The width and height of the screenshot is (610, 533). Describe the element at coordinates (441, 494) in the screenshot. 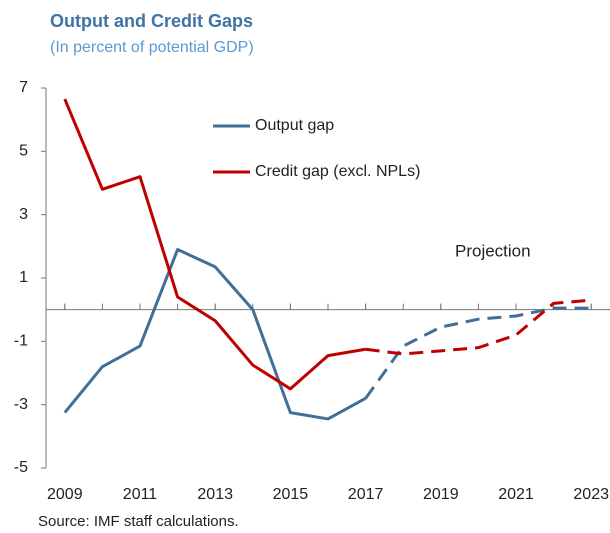

I see `x-tick-label: 2019` at that location.